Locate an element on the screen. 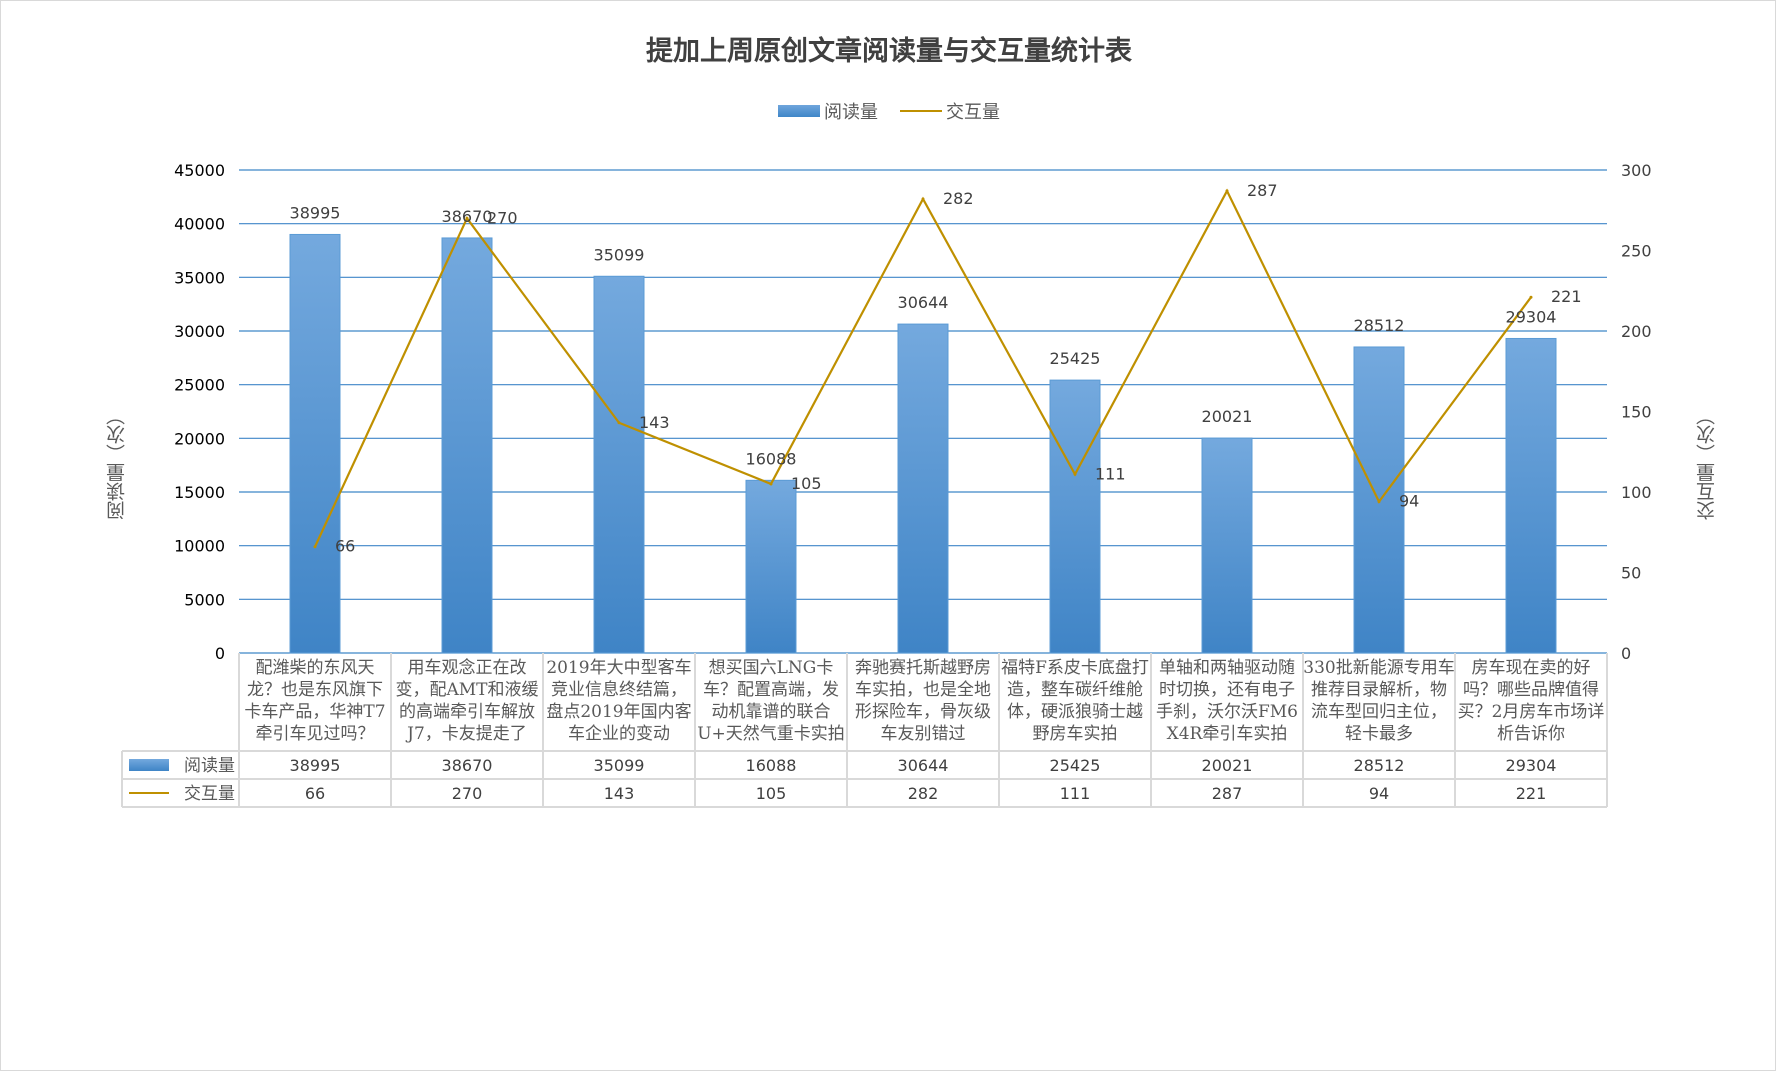 This screenshot has height=1071, width=1776. legend-swatch-line is located at coordinates (921, 111).